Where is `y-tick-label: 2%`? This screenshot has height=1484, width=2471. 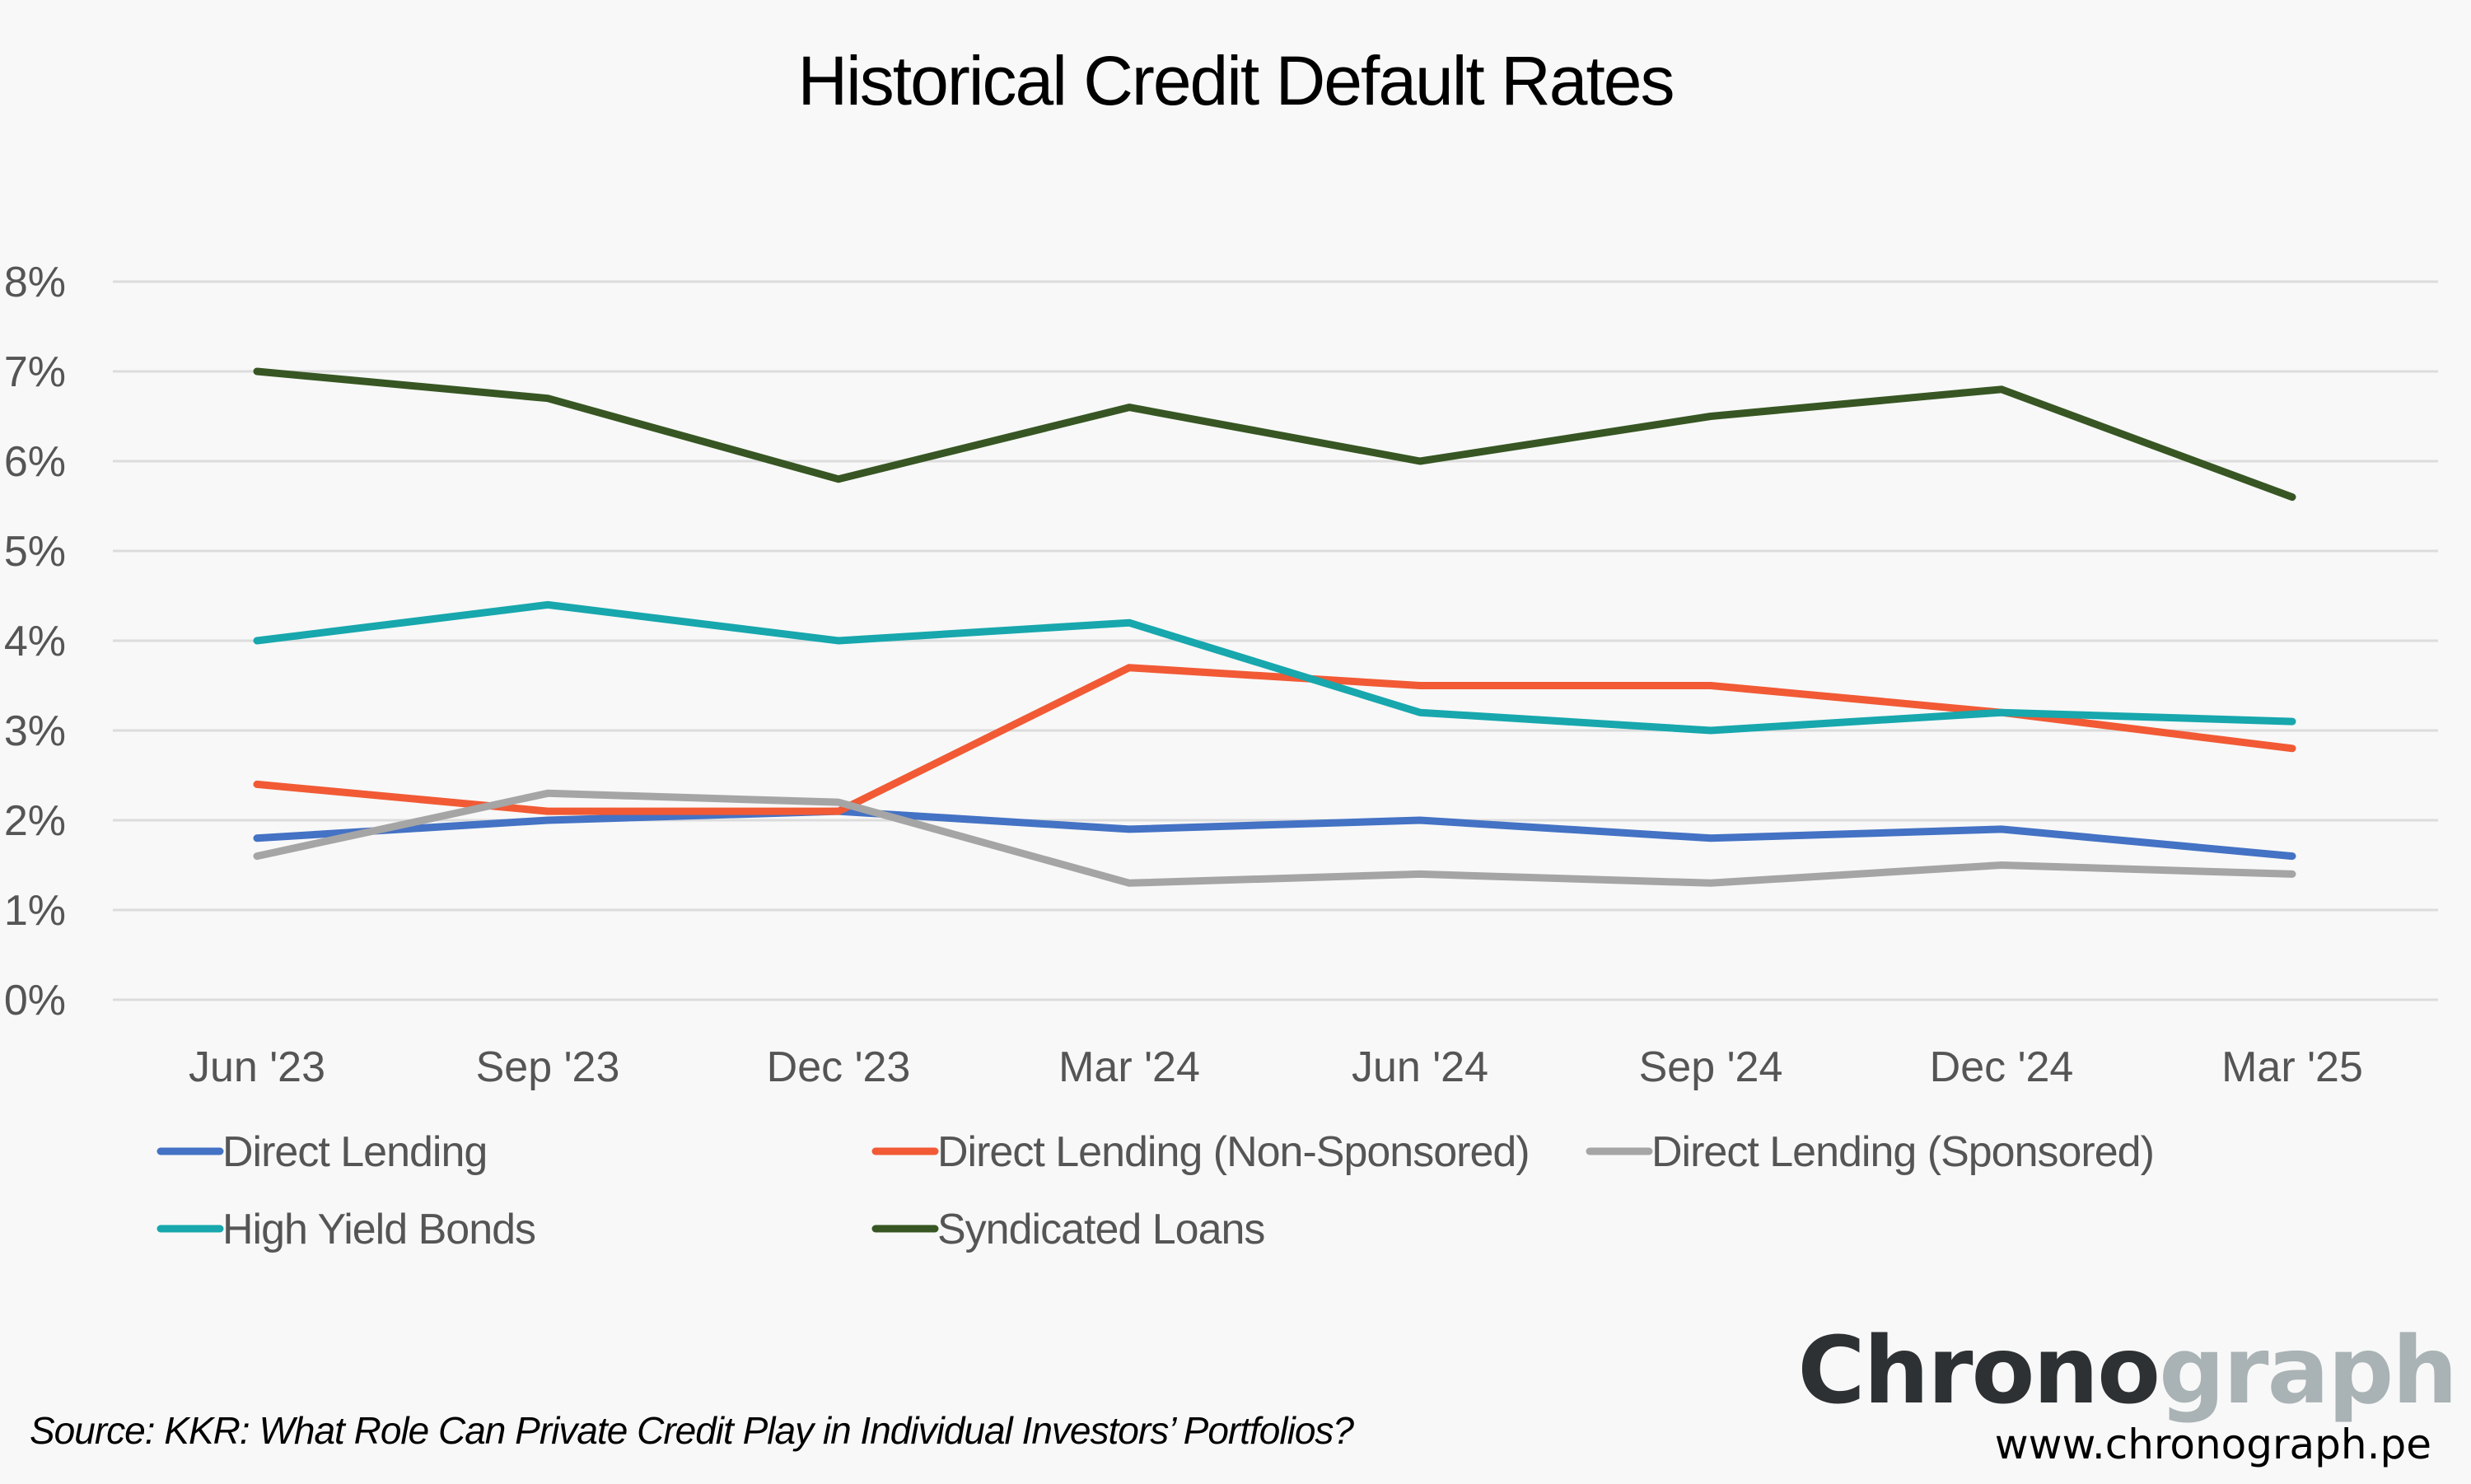
y-tick-label: 2% is located at coordinates (35, 821).